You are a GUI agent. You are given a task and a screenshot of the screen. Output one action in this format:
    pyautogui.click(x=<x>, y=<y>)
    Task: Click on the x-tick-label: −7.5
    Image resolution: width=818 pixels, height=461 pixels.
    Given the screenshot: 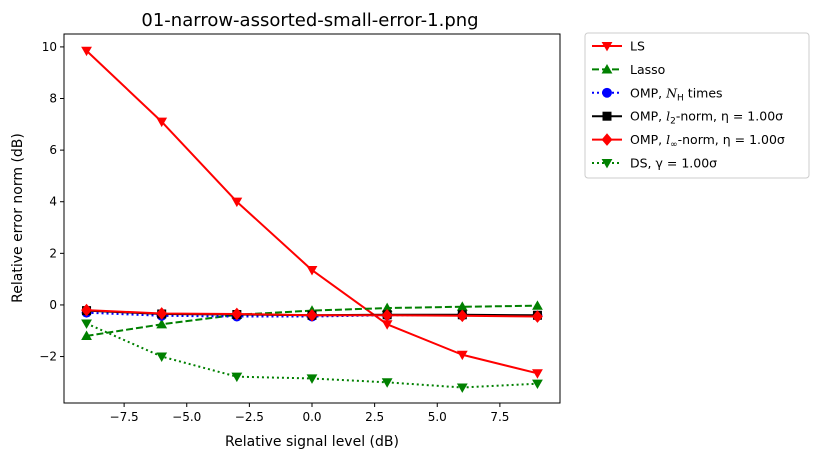 What is the action you would take?
    pyautogui.click(x=124, y=417)
    